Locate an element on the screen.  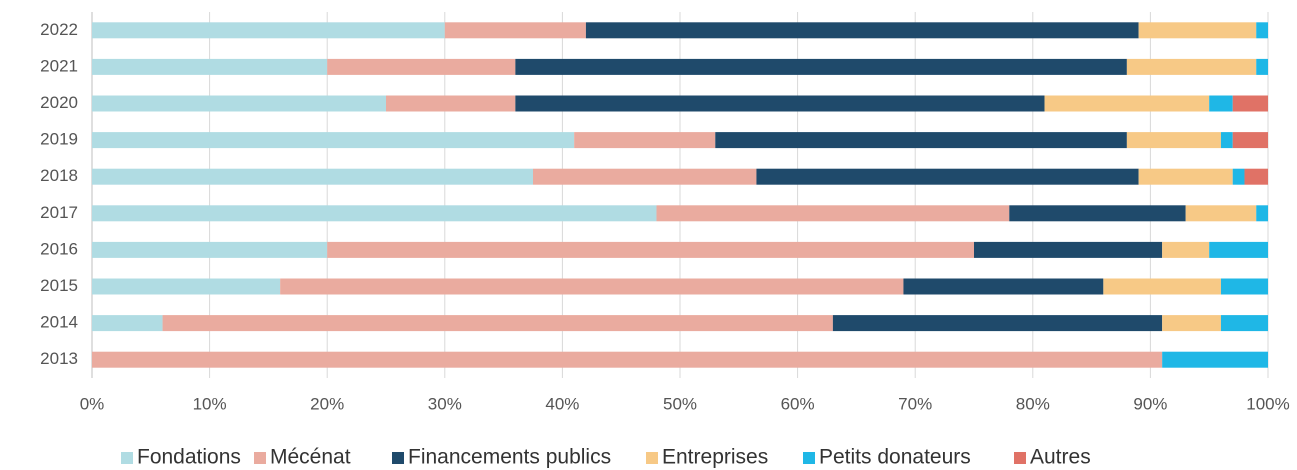
legend-label: Financements publics is located at coordinates (509, 457).